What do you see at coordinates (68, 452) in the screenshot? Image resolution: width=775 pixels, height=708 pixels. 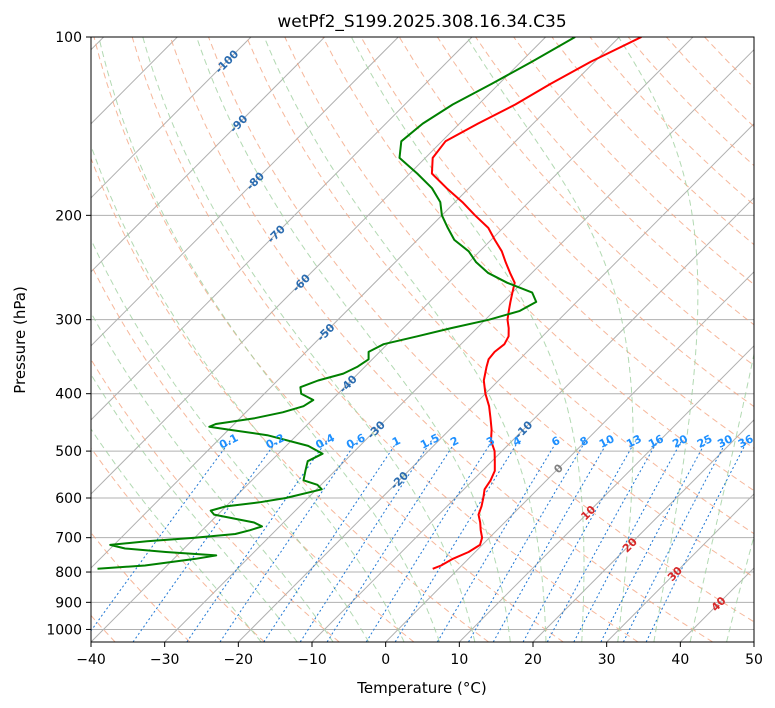 I see `y-tick-label: 500` at bounding box center [68, 452].